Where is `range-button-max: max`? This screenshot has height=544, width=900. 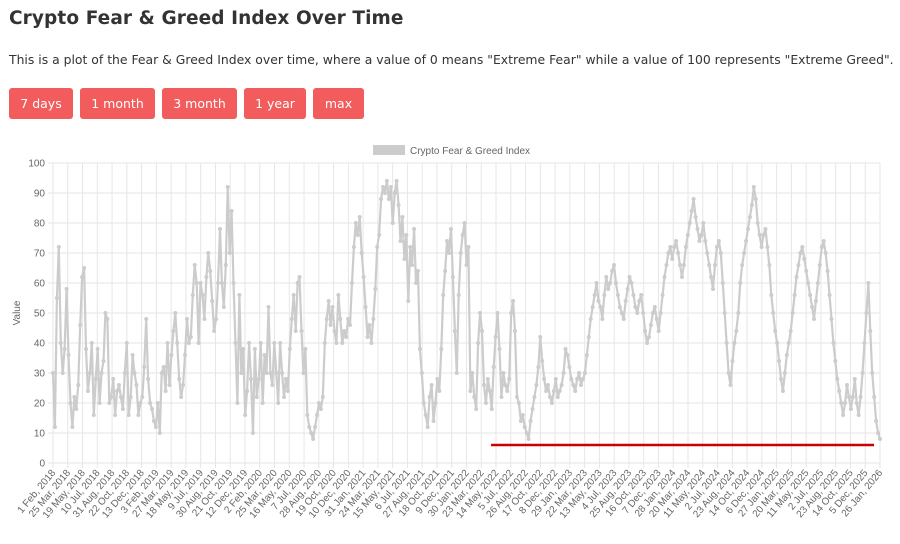 range-button-max: max is located at coordinates (338, 103).